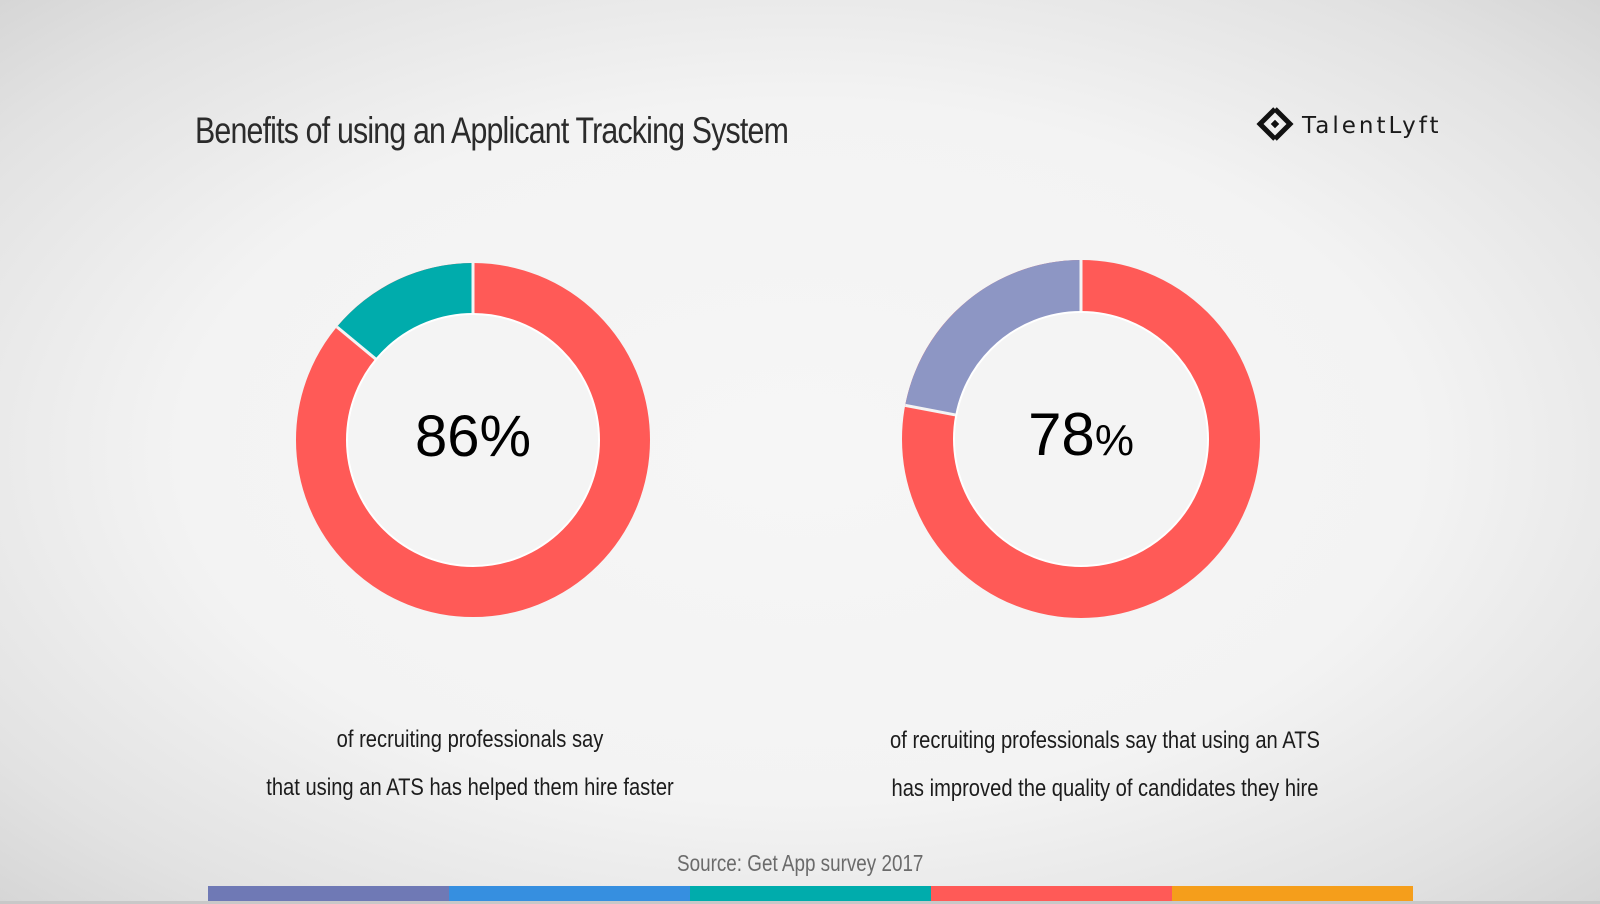 Image resolution: width=1600 pixels, height=904 pixels. What do you see at coordinates (800, 902) in the screenshot?
I see `bottom-divider` at bounding box center [800, 902].